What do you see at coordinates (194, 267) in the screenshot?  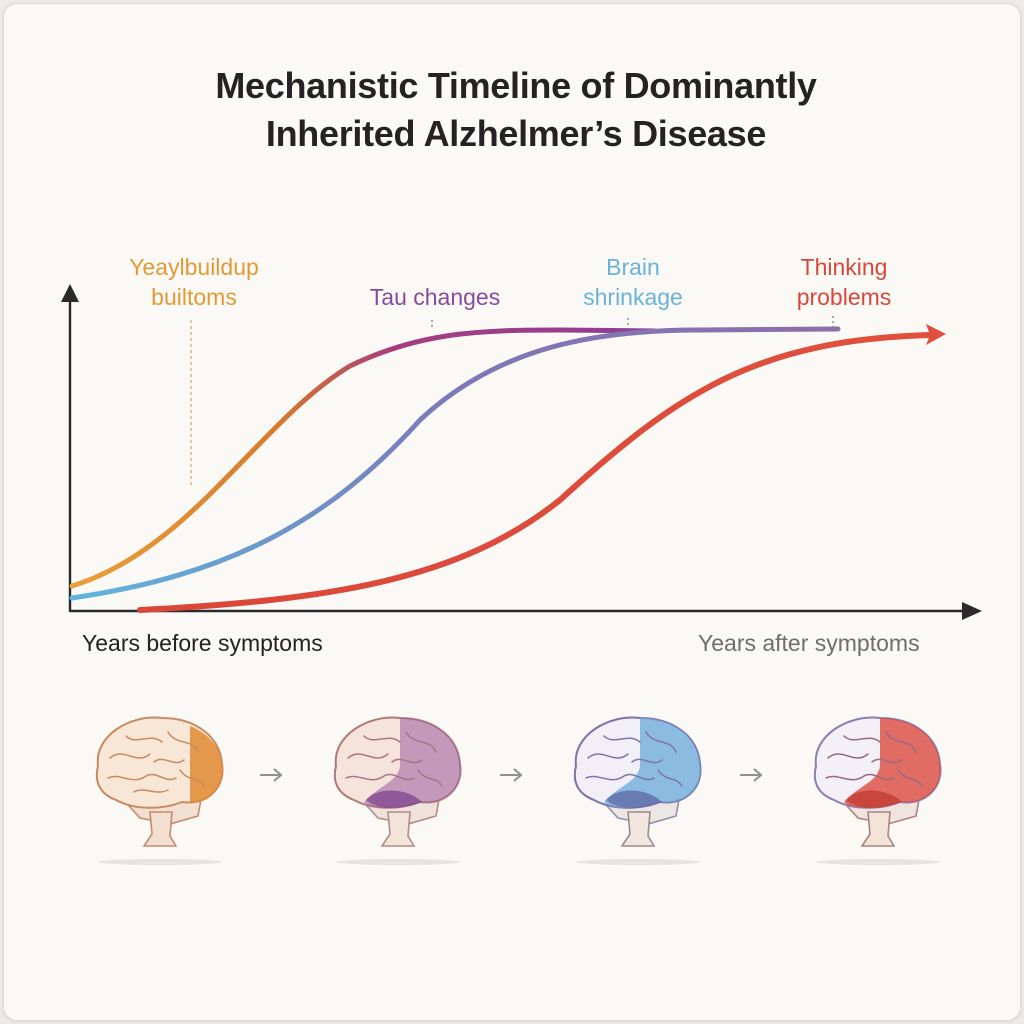 I see `stage-label-amyloid-line1: Yeaylbuildup` at bounding box center [194, 267].